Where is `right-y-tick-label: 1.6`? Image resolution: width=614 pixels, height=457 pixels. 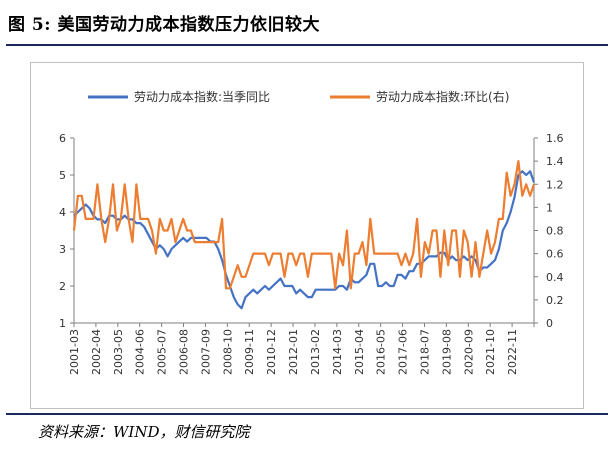
right-y-tick-label: 1.6 is located at coordinates (555, 138).